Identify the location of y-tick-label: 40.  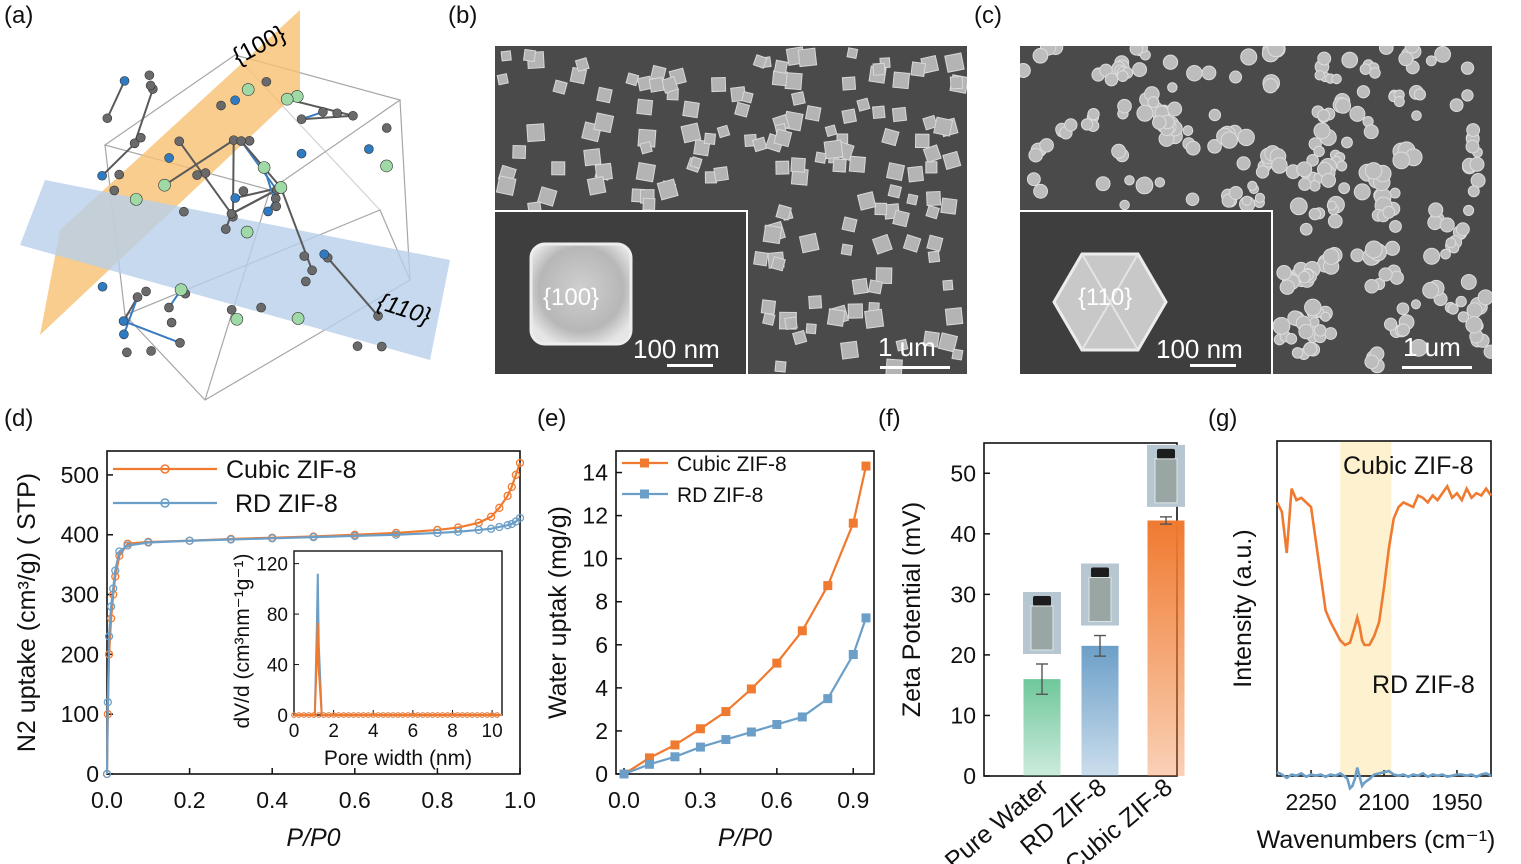
(963, 534).